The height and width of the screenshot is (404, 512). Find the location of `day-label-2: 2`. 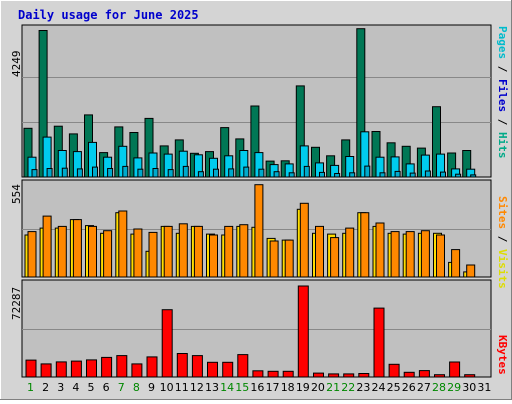

day-label-2: 2 is located at coordinates (46, 387).